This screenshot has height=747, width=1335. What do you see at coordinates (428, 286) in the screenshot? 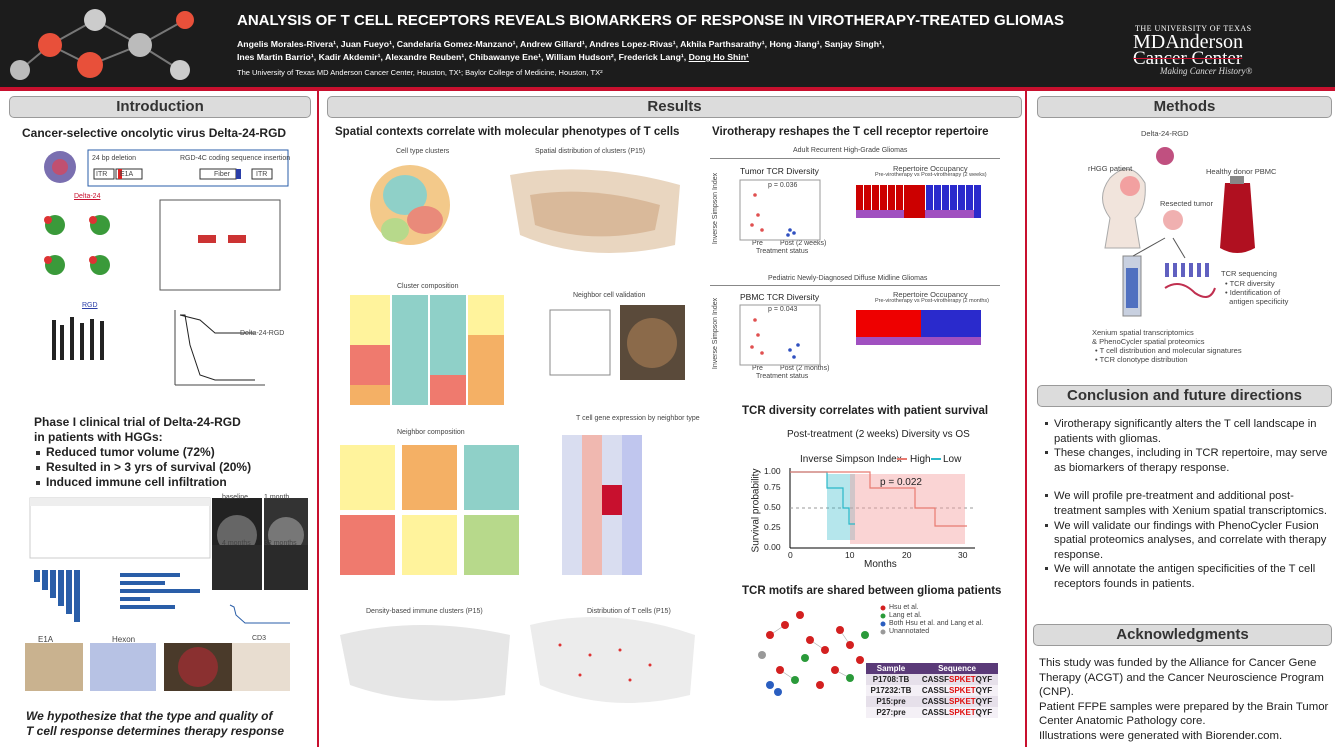
I see `panel-label: Cluster composition` at bounding box center [428, 286].